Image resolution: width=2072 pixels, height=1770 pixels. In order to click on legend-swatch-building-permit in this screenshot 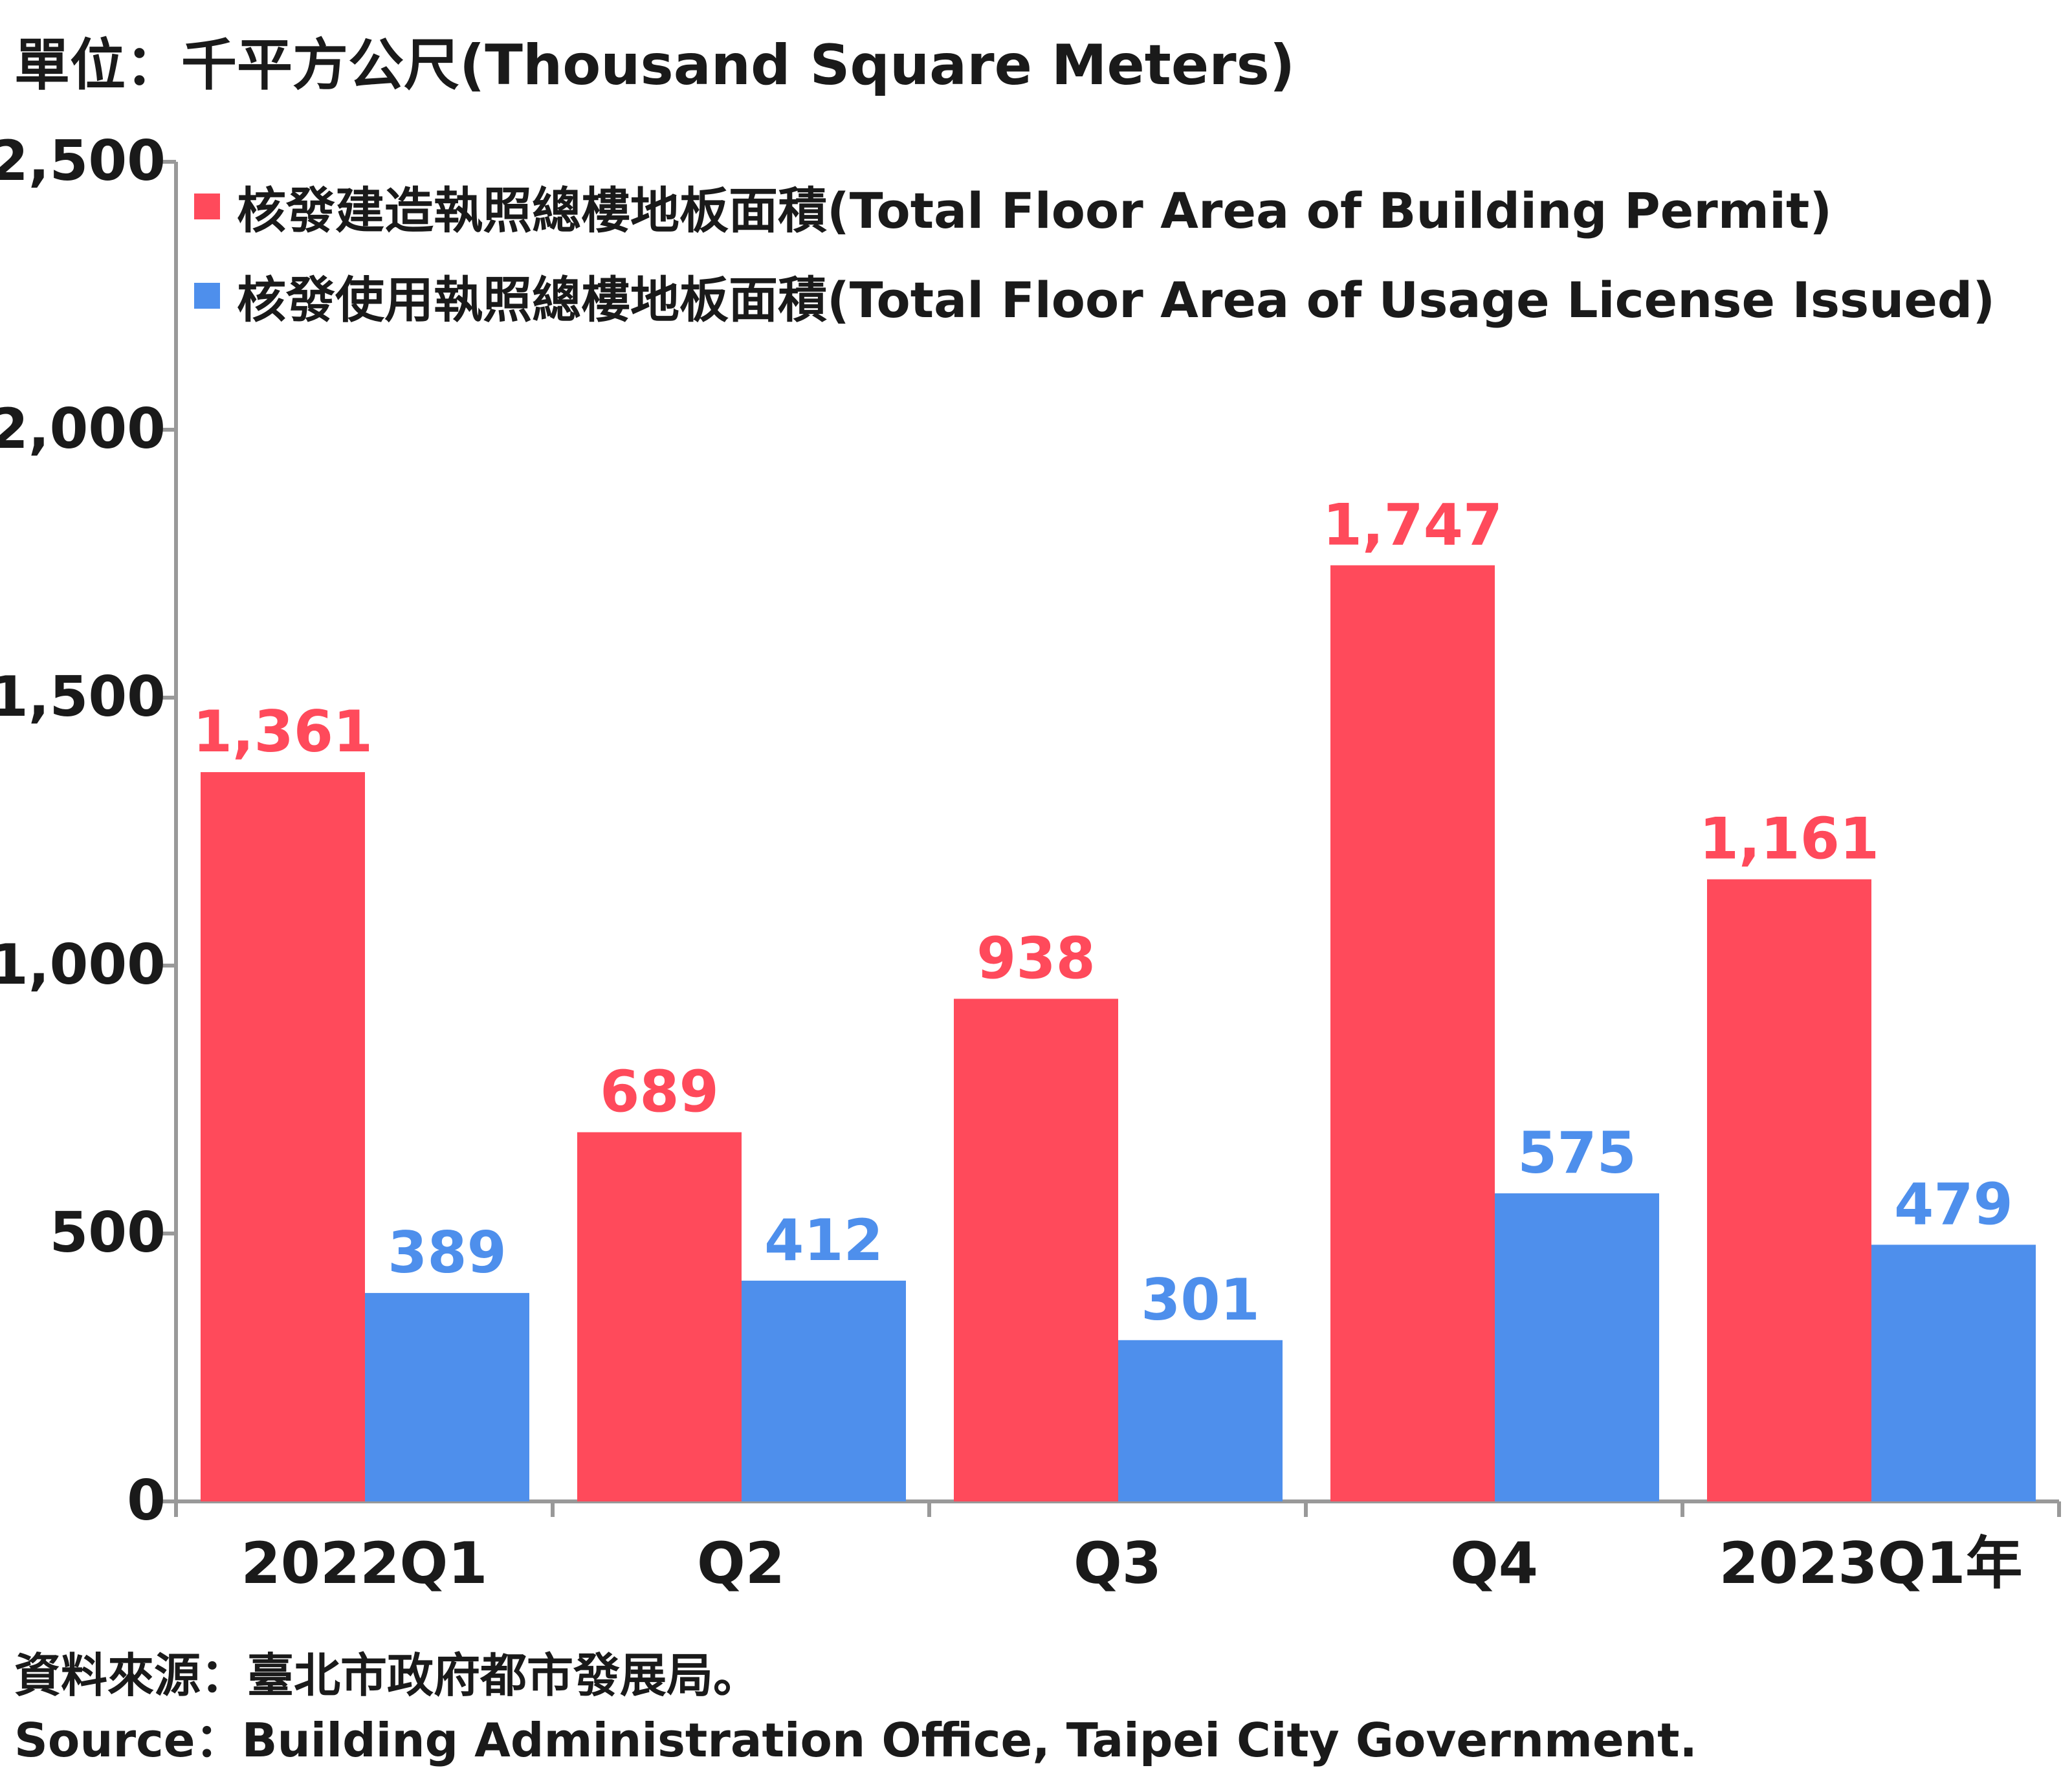, I will do `click(207, 206)`.